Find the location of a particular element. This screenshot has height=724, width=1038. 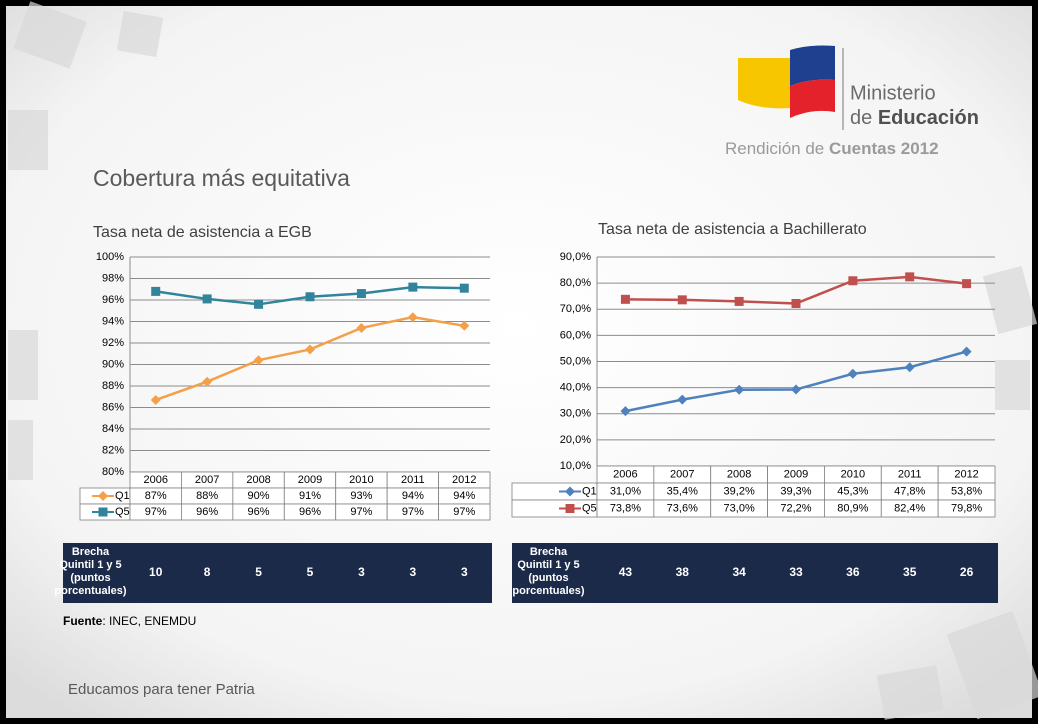

y-tick-label: 50,0% is located at coordinates (575, 361).